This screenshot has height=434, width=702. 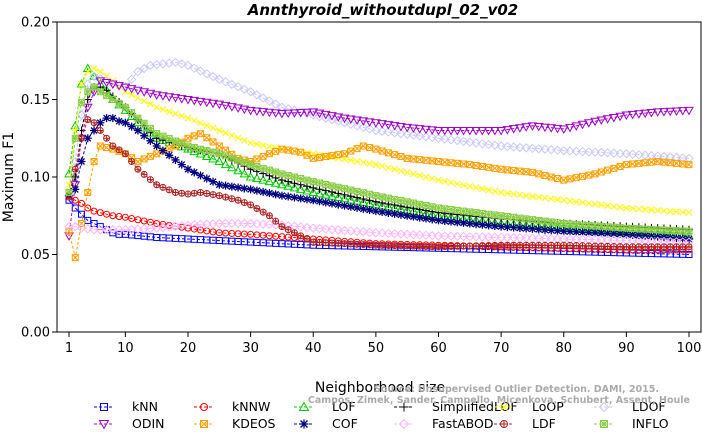 What do you see at coordinates (501, 348) in the screenshot?
I see `x-tick-label: 70` at bounding box center [501, 348].